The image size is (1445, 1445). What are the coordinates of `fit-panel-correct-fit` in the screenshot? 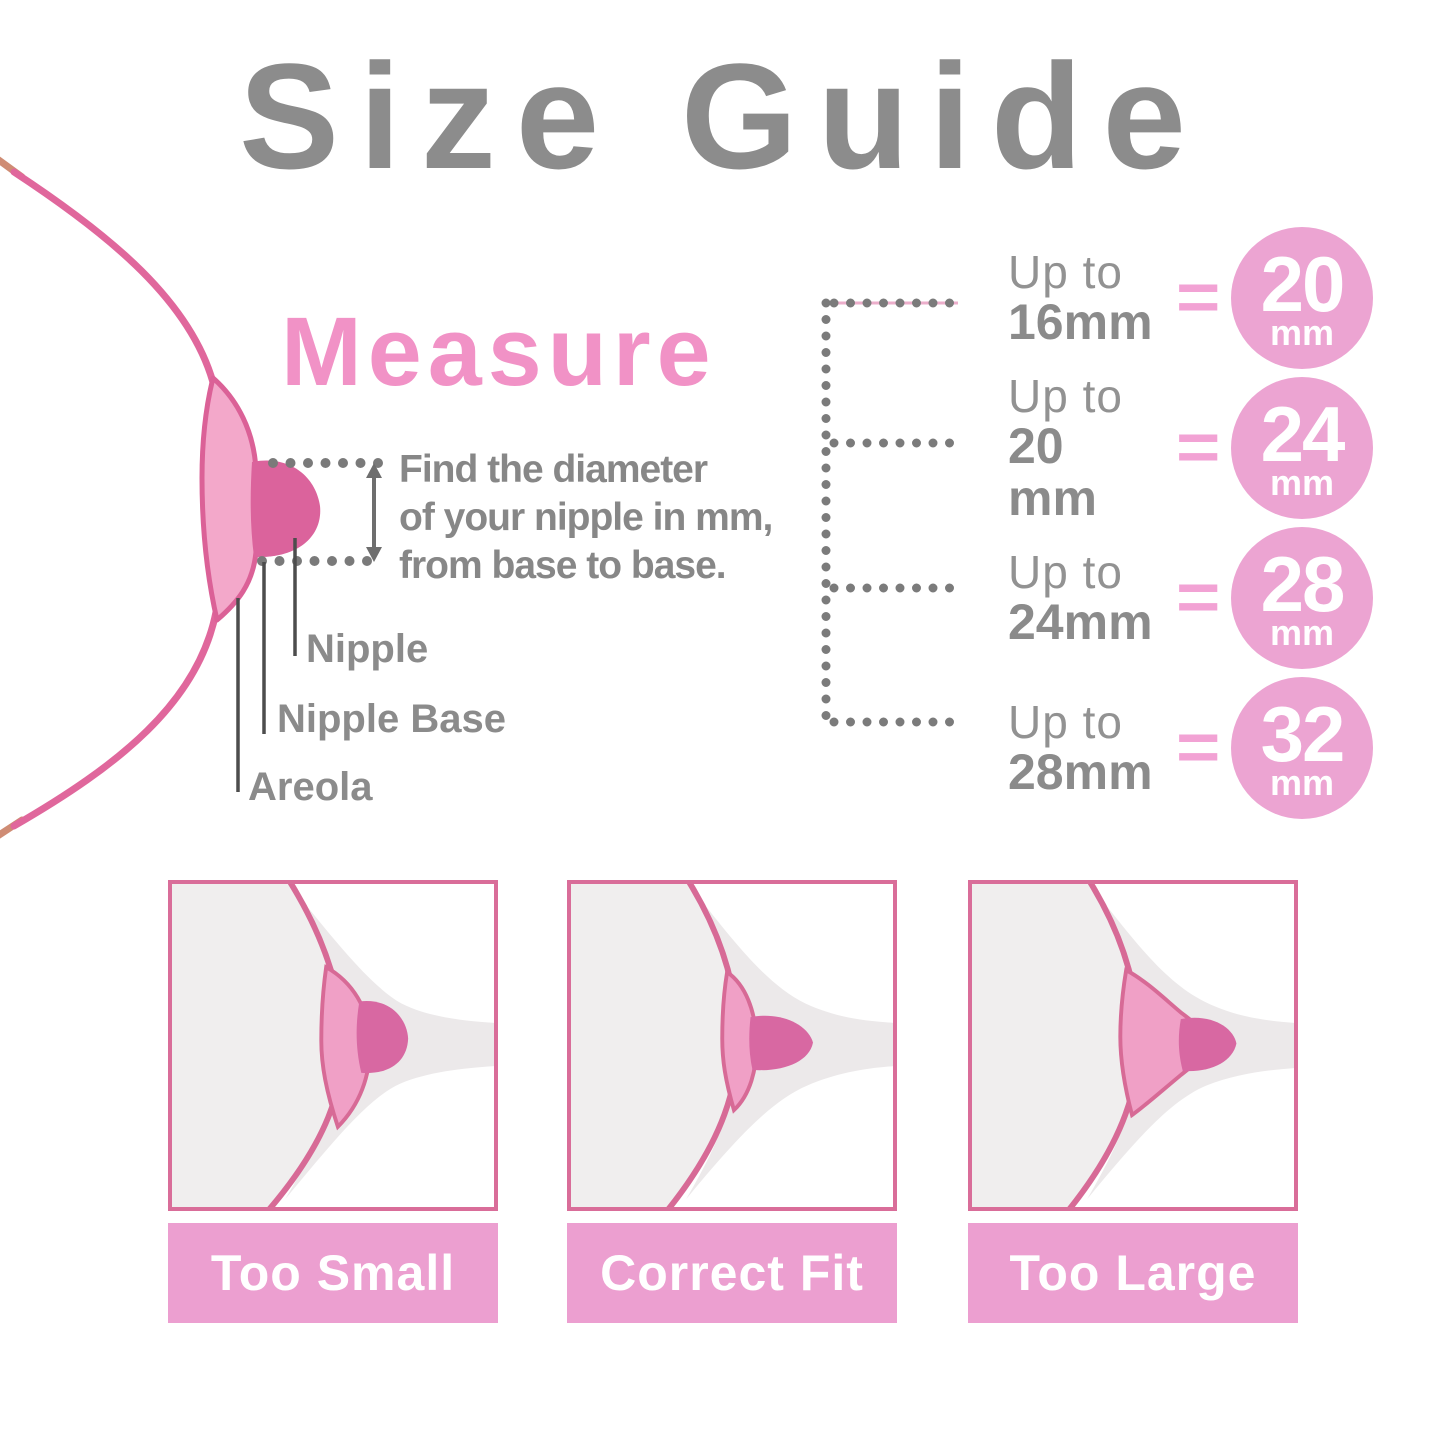 It's located at (732, 1045).